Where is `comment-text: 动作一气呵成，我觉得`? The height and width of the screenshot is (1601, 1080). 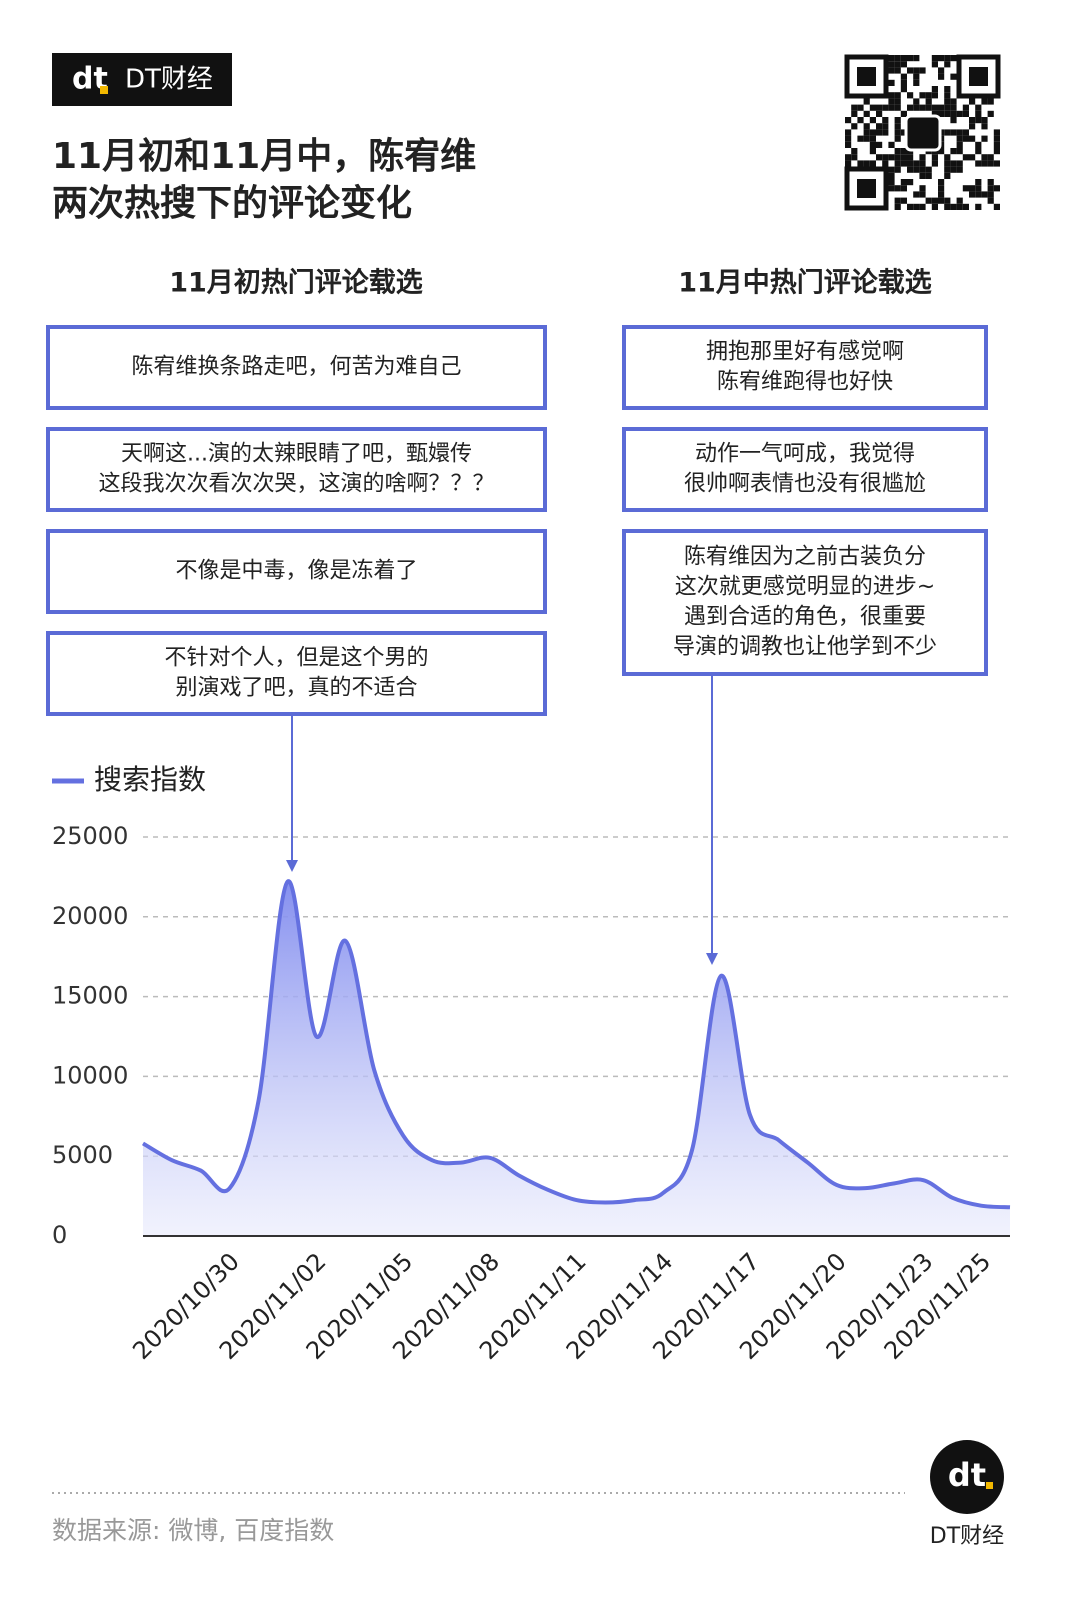 comment-text: 动作一气呵成，我觉得 is located at coordinates (805, 454).